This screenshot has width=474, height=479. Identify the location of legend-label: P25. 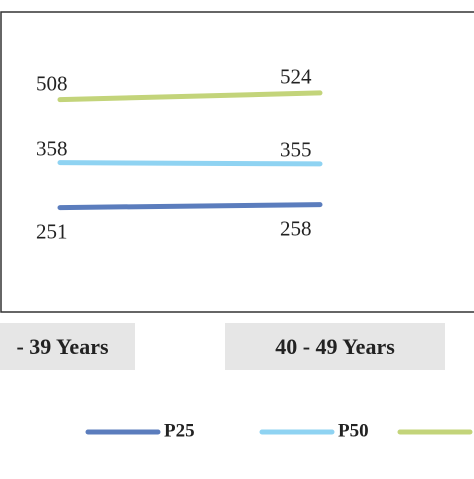
(179, 430).